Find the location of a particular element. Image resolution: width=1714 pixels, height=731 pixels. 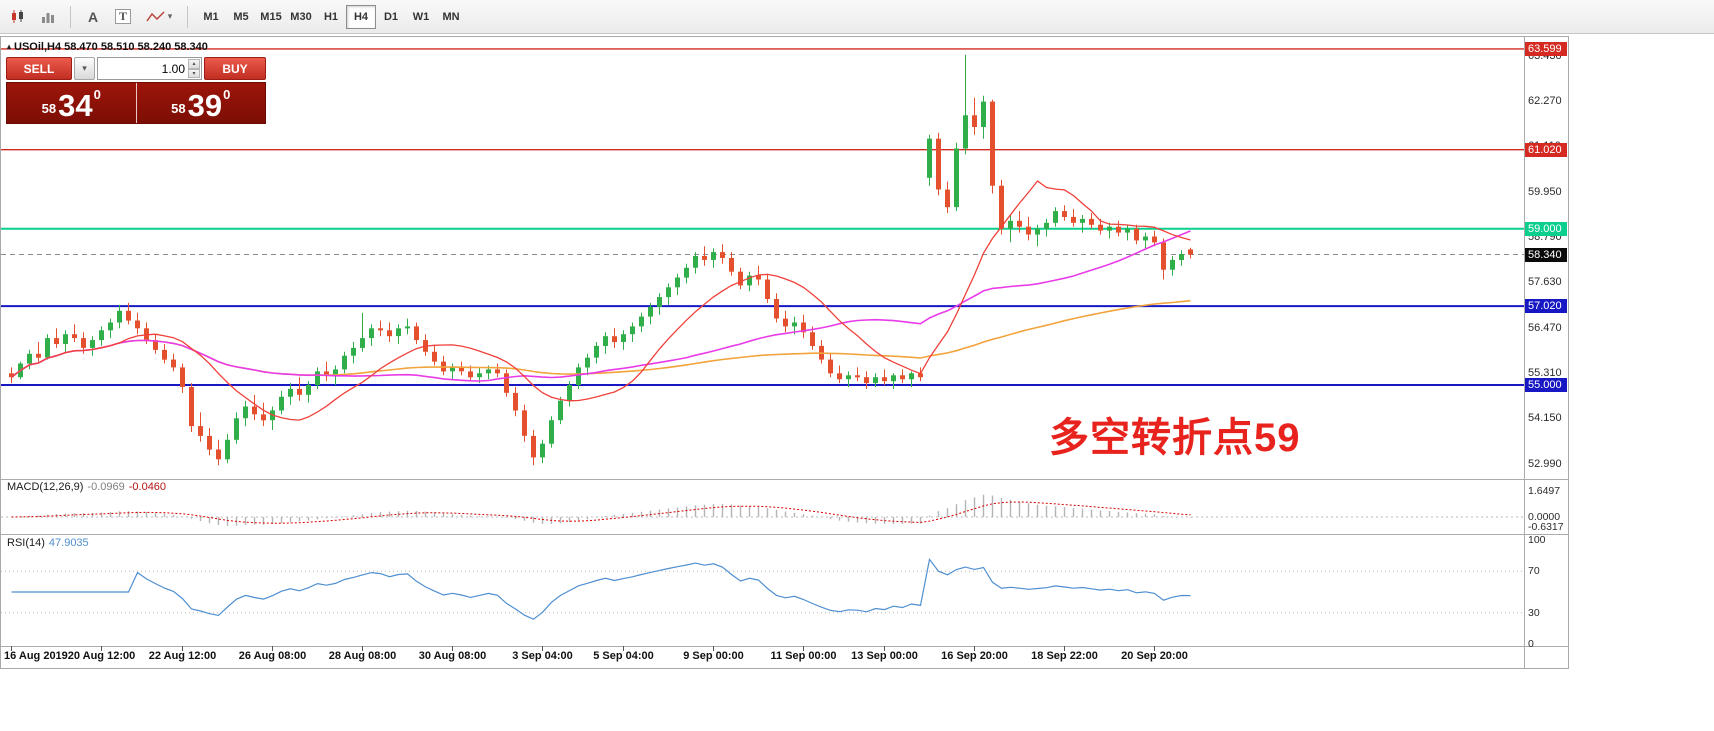

rsi-name: RSI(14) is located at coordinates (26, 543).